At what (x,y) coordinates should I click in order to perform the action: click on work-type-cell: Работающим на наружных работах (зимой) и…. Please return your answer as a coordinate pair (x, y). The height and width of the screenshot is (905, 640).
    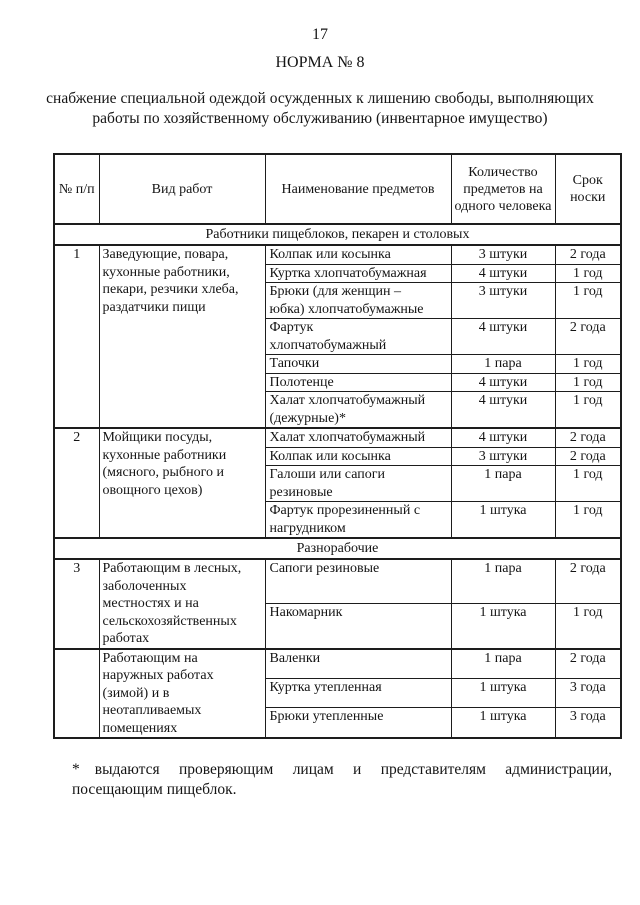
    Looking at the image, I should click on (182, 693).